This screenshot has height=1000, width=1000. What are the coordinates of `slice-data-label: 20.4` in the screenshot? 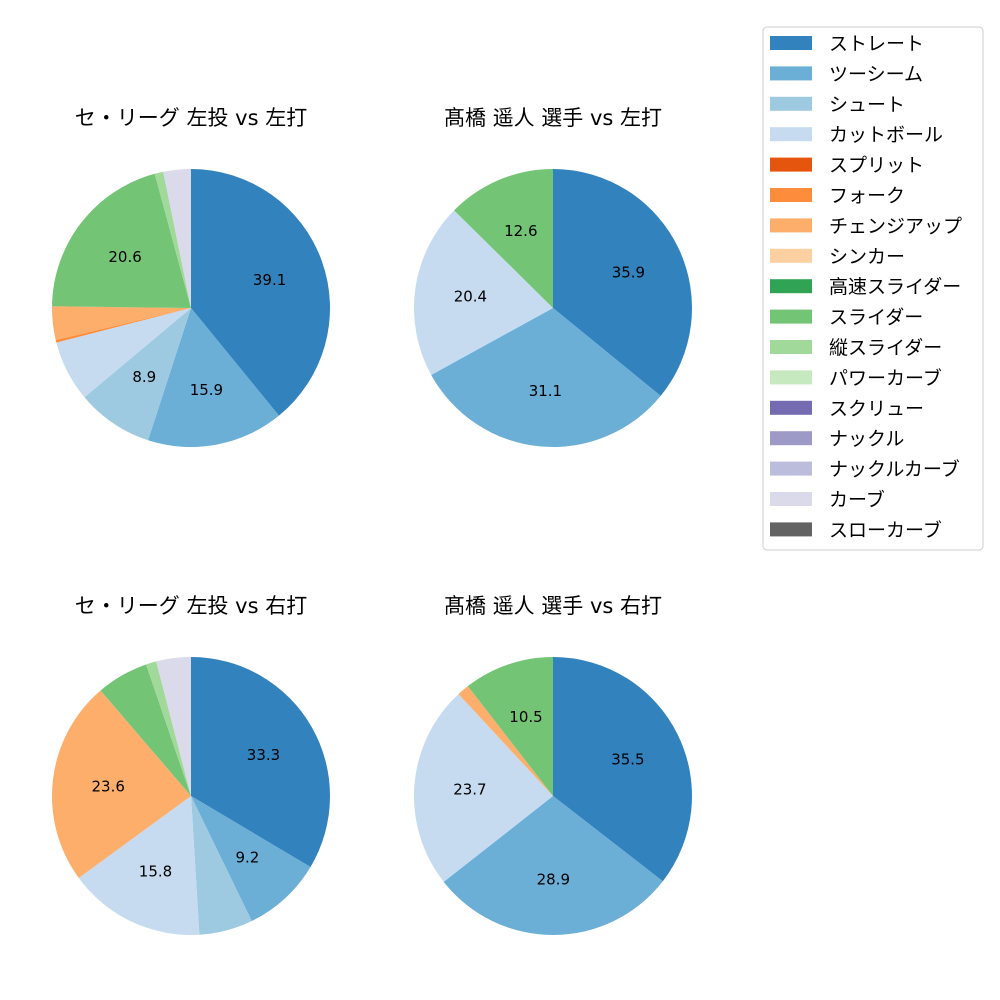 It's located at (470, 297).